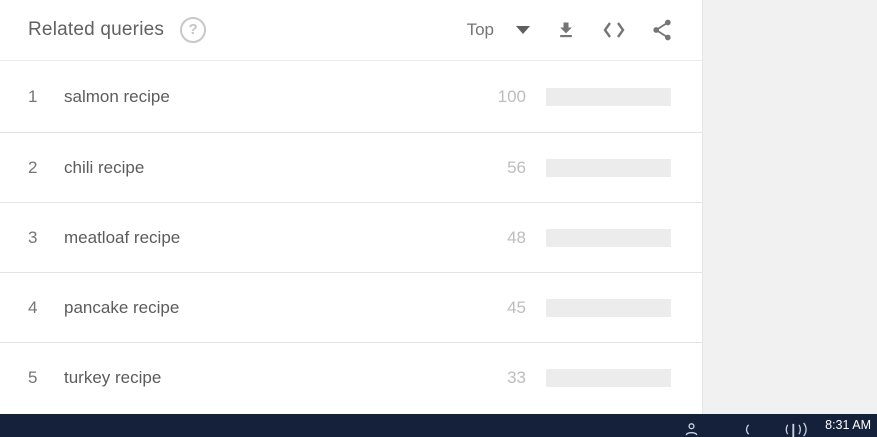  I want to click on share-icon, so click(662, 30).